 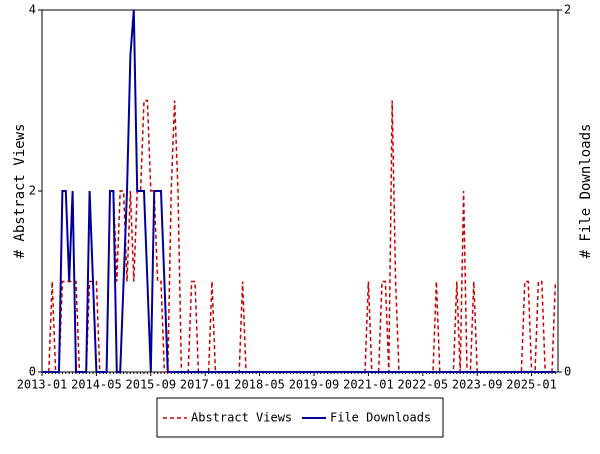 I want to click on x-tick-label: 2015-09, so click(x=151, y=385).